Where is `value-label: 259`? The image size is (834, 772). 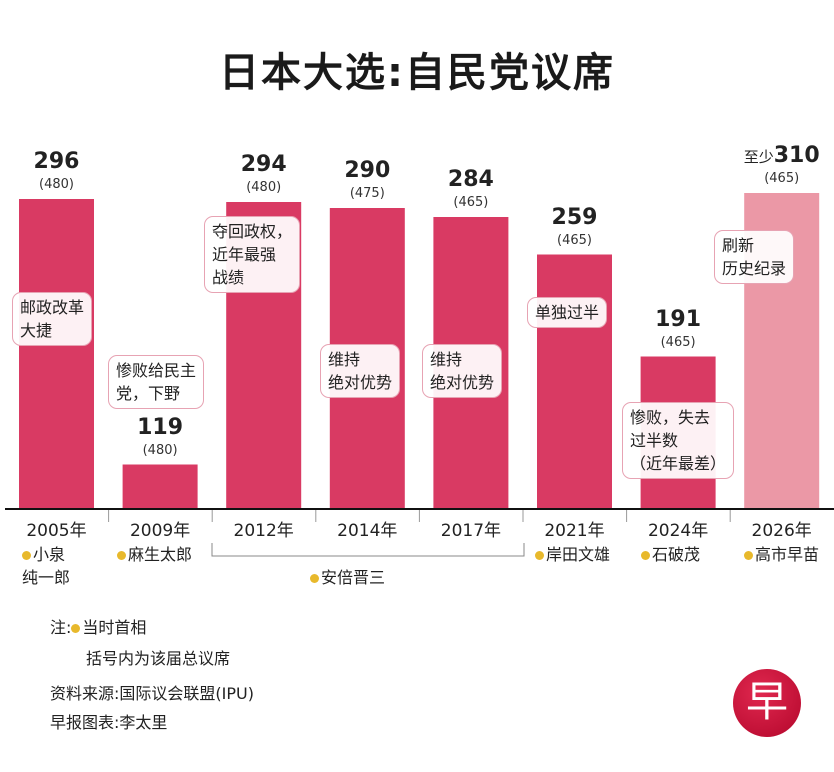
value-label: 259 is located at coordinates (575, 217).